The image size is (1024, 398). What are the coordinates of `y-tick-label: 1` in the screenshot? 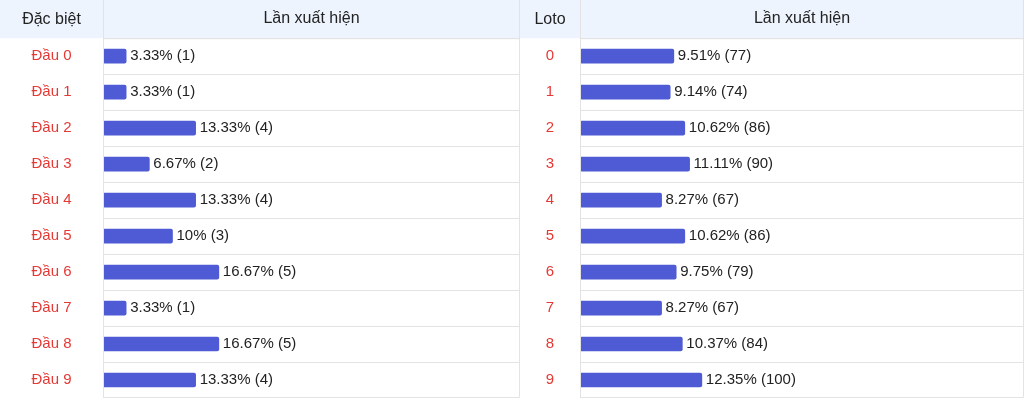 It's located at (550, 91).